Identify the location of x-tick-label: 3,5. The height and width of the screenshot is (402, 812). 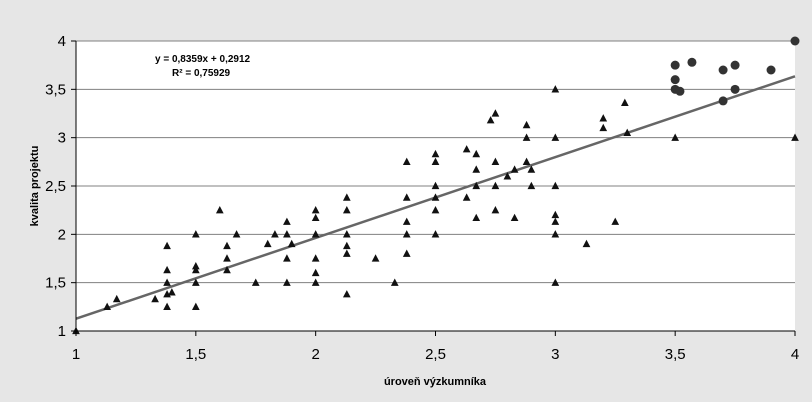
(675, 354).